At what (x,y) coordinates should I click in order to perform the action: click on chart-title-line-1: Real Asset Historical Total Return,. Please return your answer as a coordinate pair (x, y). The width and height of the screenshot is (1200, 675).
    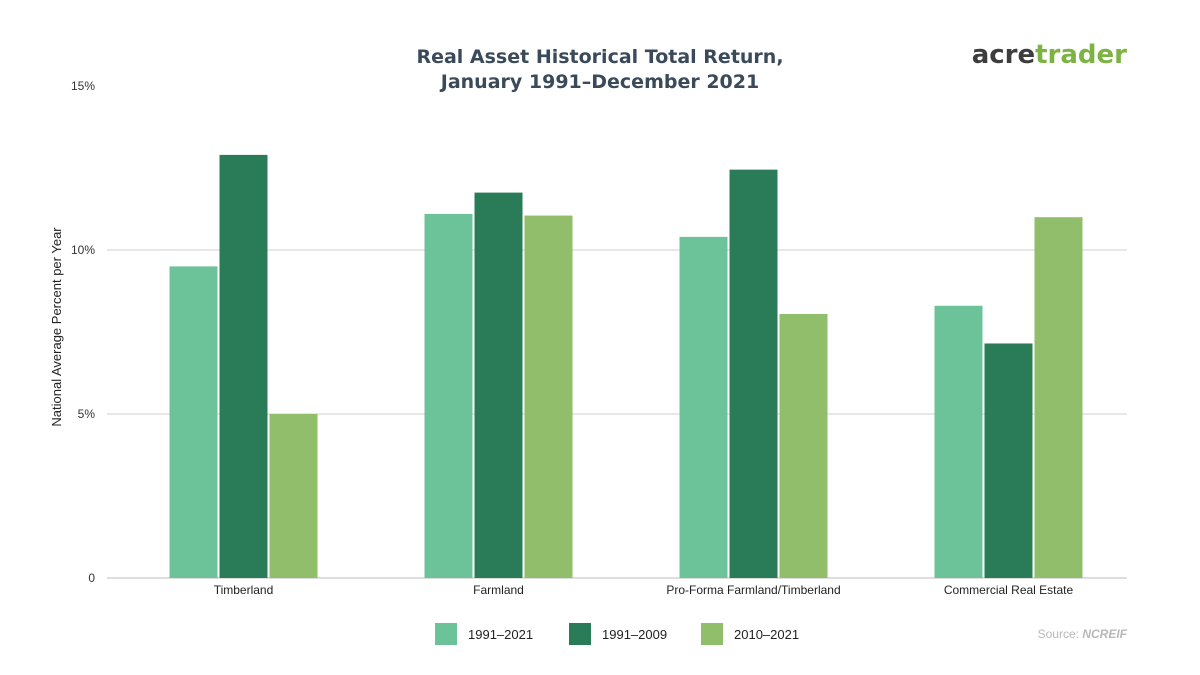
    Looking at the image, I should click on (599, 57).